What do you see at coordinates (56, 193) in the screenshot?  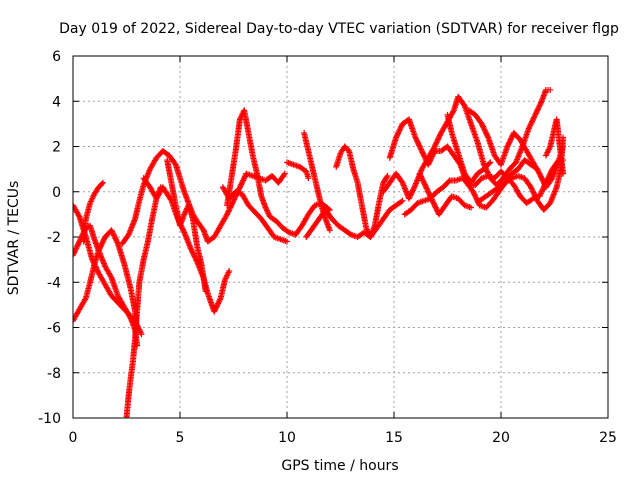 I see `y-tick-label: 0` at bounding box center [56, 193].